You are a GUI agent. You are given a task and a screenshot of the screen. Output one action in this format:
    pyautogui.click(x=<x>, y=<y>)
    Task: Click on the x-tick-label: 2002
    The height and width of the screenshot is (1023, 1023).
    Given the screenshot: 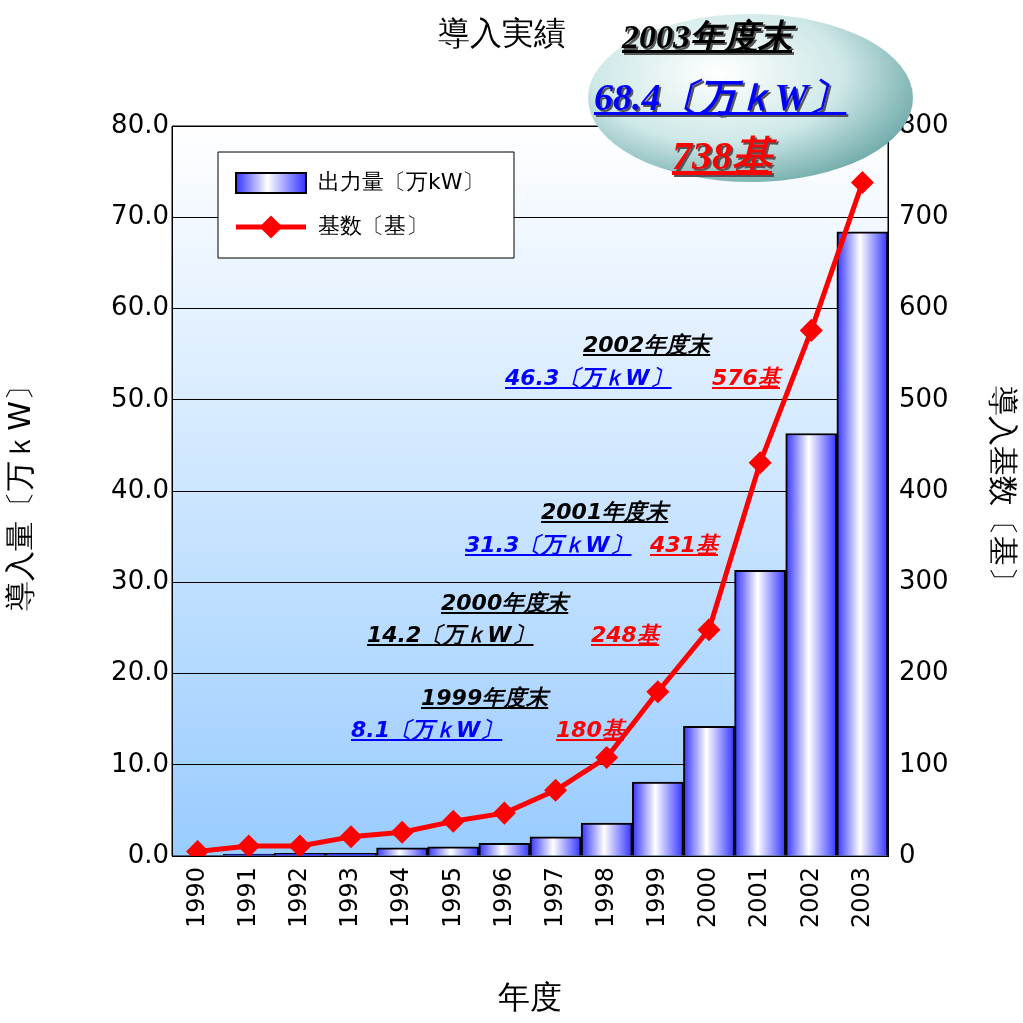 What is the action you would take?
    pyautogui.click(x=809, y=898)
    